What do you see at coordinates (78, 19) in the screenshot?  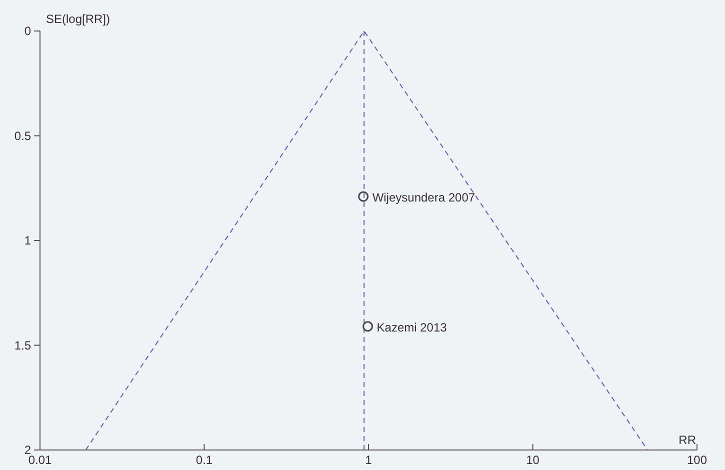 I see `y-axis-title: SE(log[RR])` at bounding box center [78, 19].